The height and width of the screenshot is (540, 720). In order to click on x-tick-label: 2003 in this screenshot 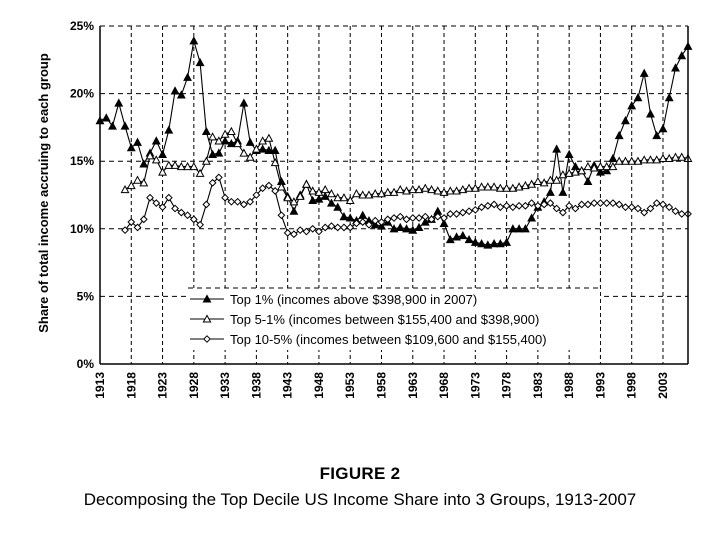, I will do `click(663, 385)`.